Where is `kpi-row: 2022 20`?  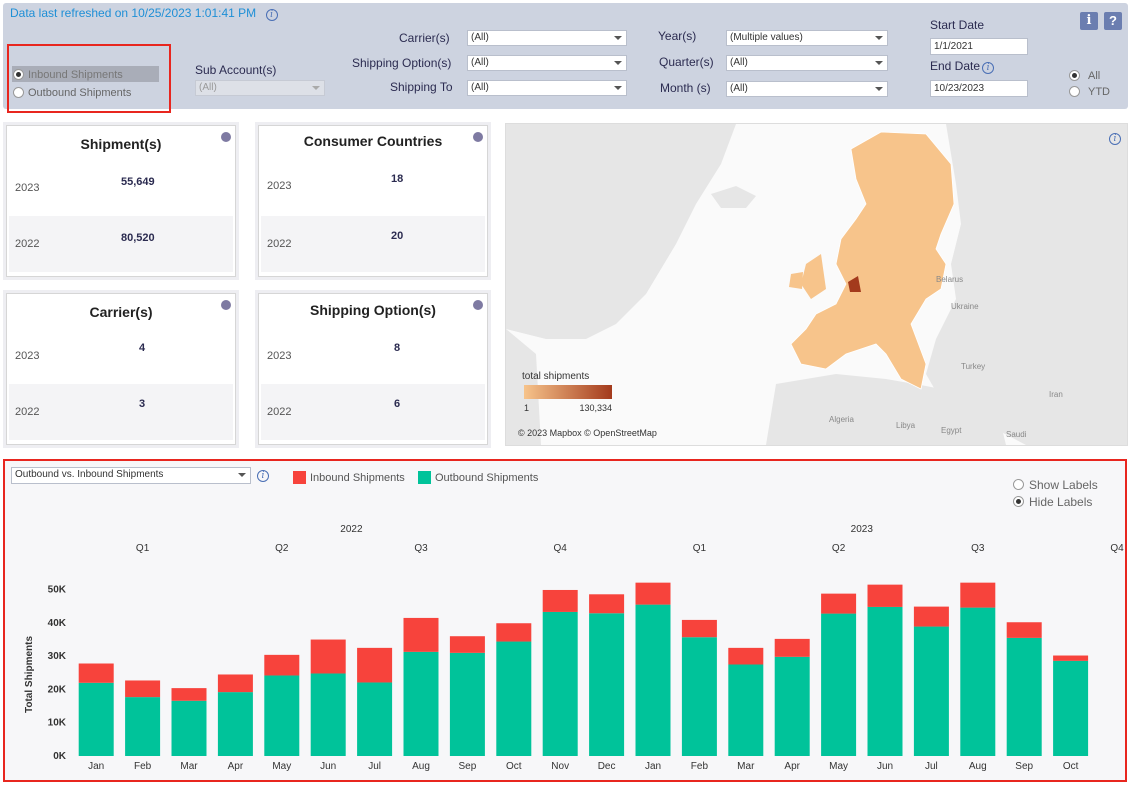 kpi-row: 2022 20 is located at coordinates (373, 244).